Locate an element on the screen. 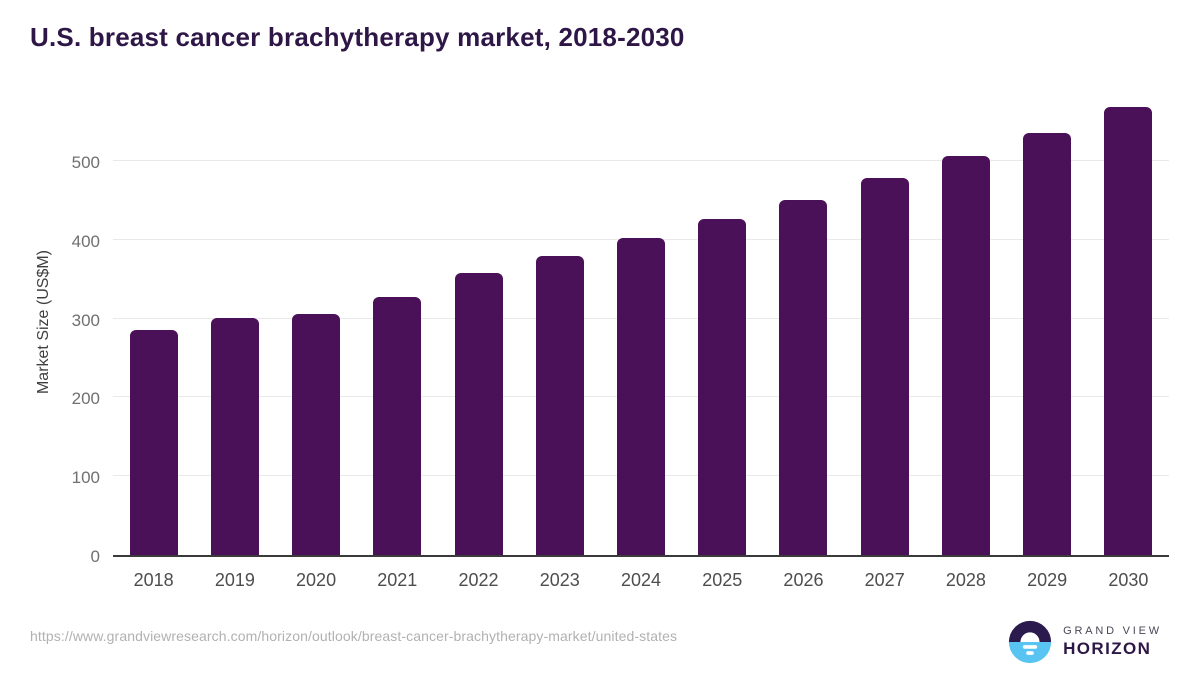 This screenshot has width=1200, height=675. bar-2019 is located at coordinates (234, 436).